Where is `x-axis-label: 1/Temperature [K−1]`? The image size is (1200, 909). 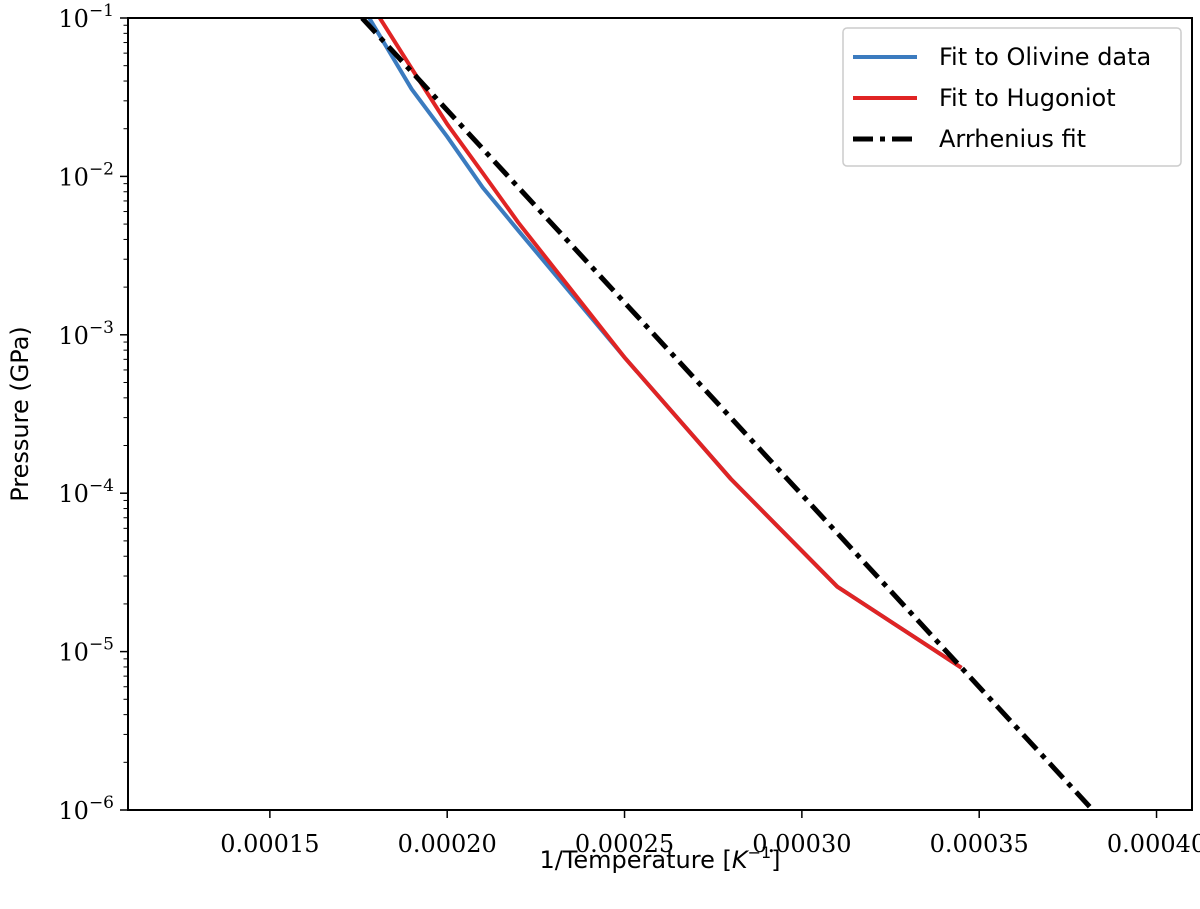
x-axis-label: 1/Temperature [K−1] is located at coordinates (659, 858).